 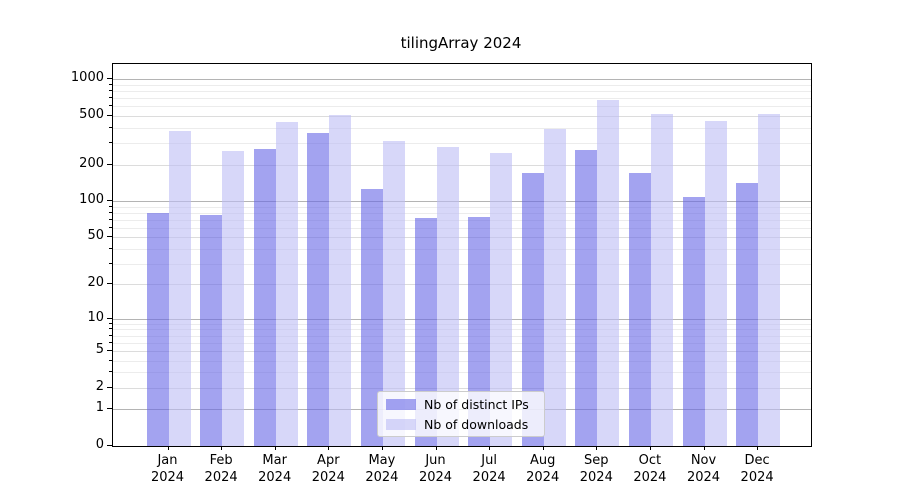 I want to click on y-tick-label-500: 500, so click(x=91, y=115).